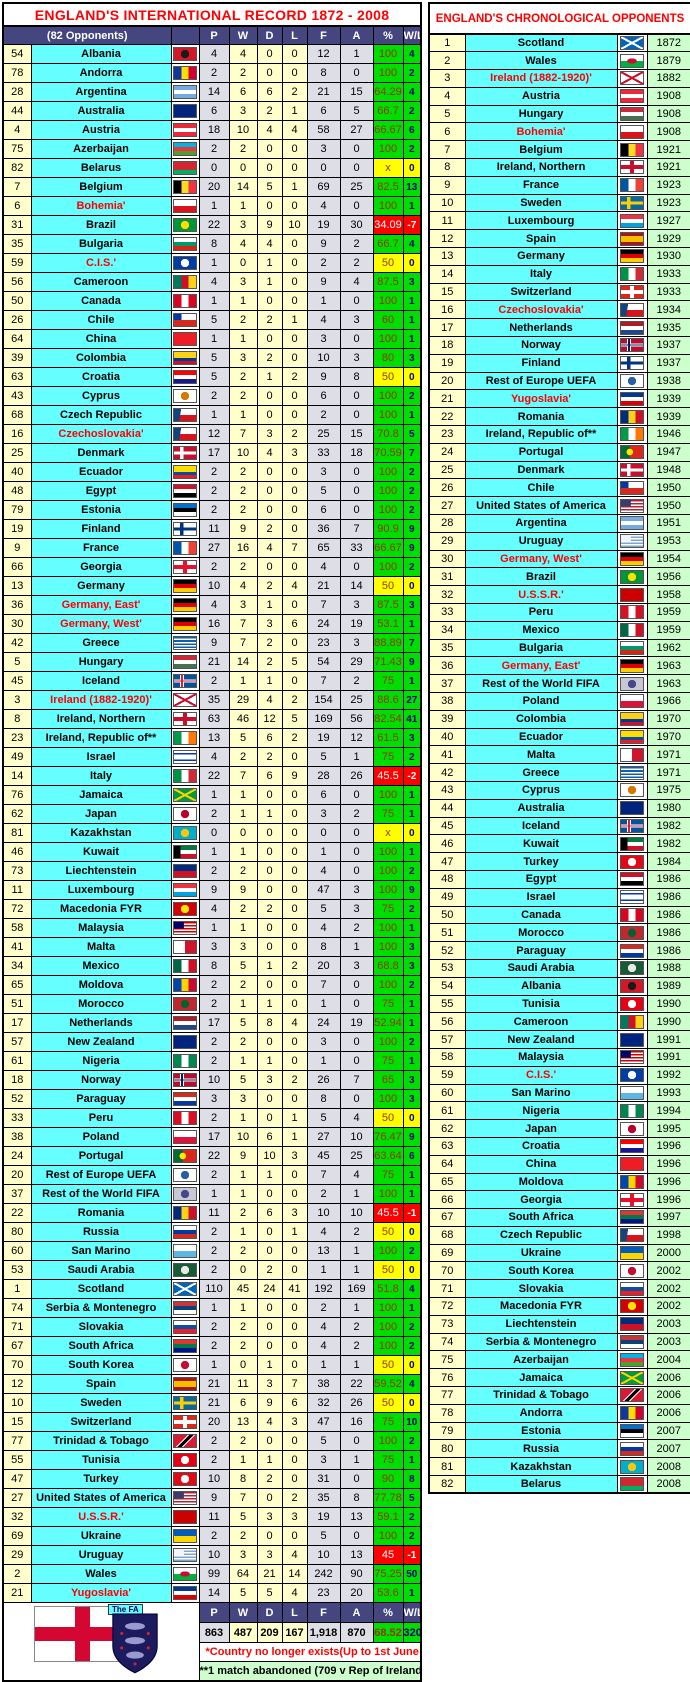  What do you see at coordinates (559, 310) in the screenshot?
I see `chrono-row: 16 Czechoslovakia' 1934` at bounding box center [559, 310].